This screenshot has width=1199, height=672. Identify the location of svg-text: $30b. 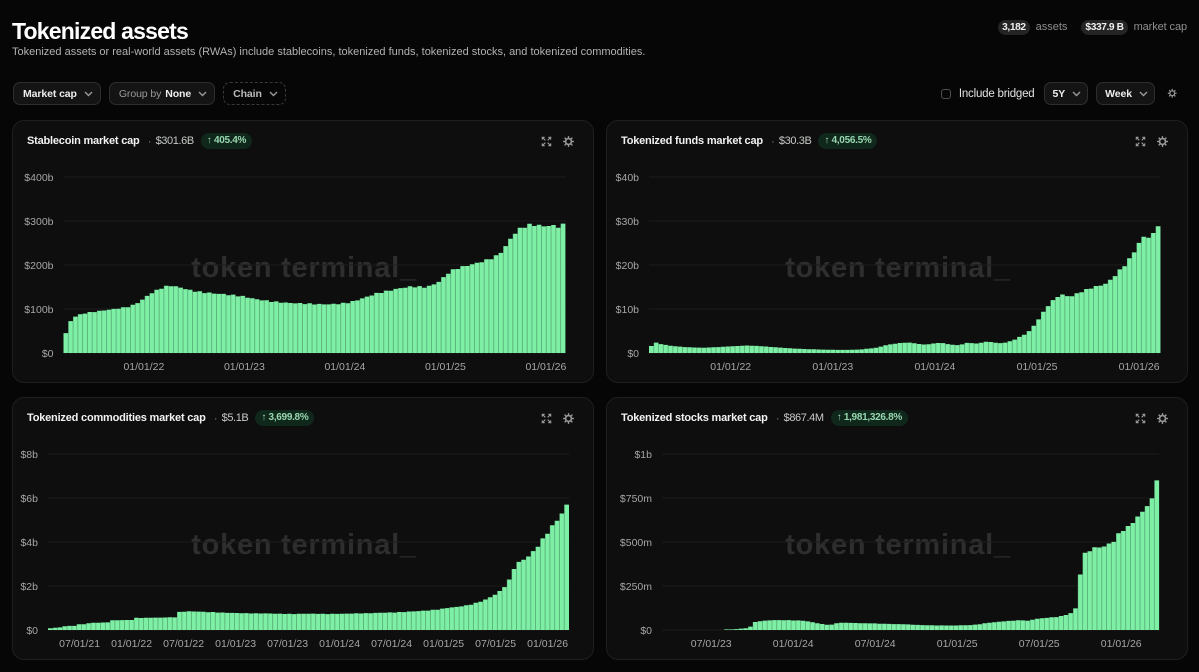
(628, 222).